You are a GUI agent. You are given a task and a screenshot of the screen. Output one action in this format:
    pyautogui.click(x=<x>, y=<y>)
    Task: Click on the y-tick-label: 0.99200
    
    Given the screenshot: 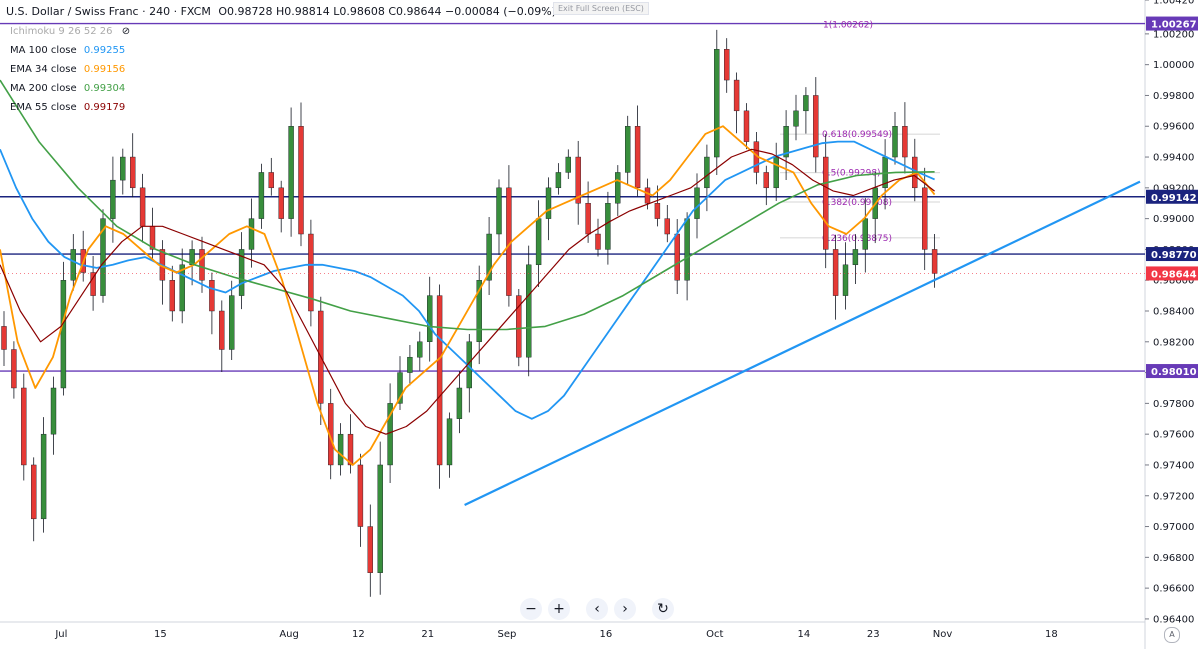 What is the action you would take?
    pyautogui.click(x=1173, y=188)
    